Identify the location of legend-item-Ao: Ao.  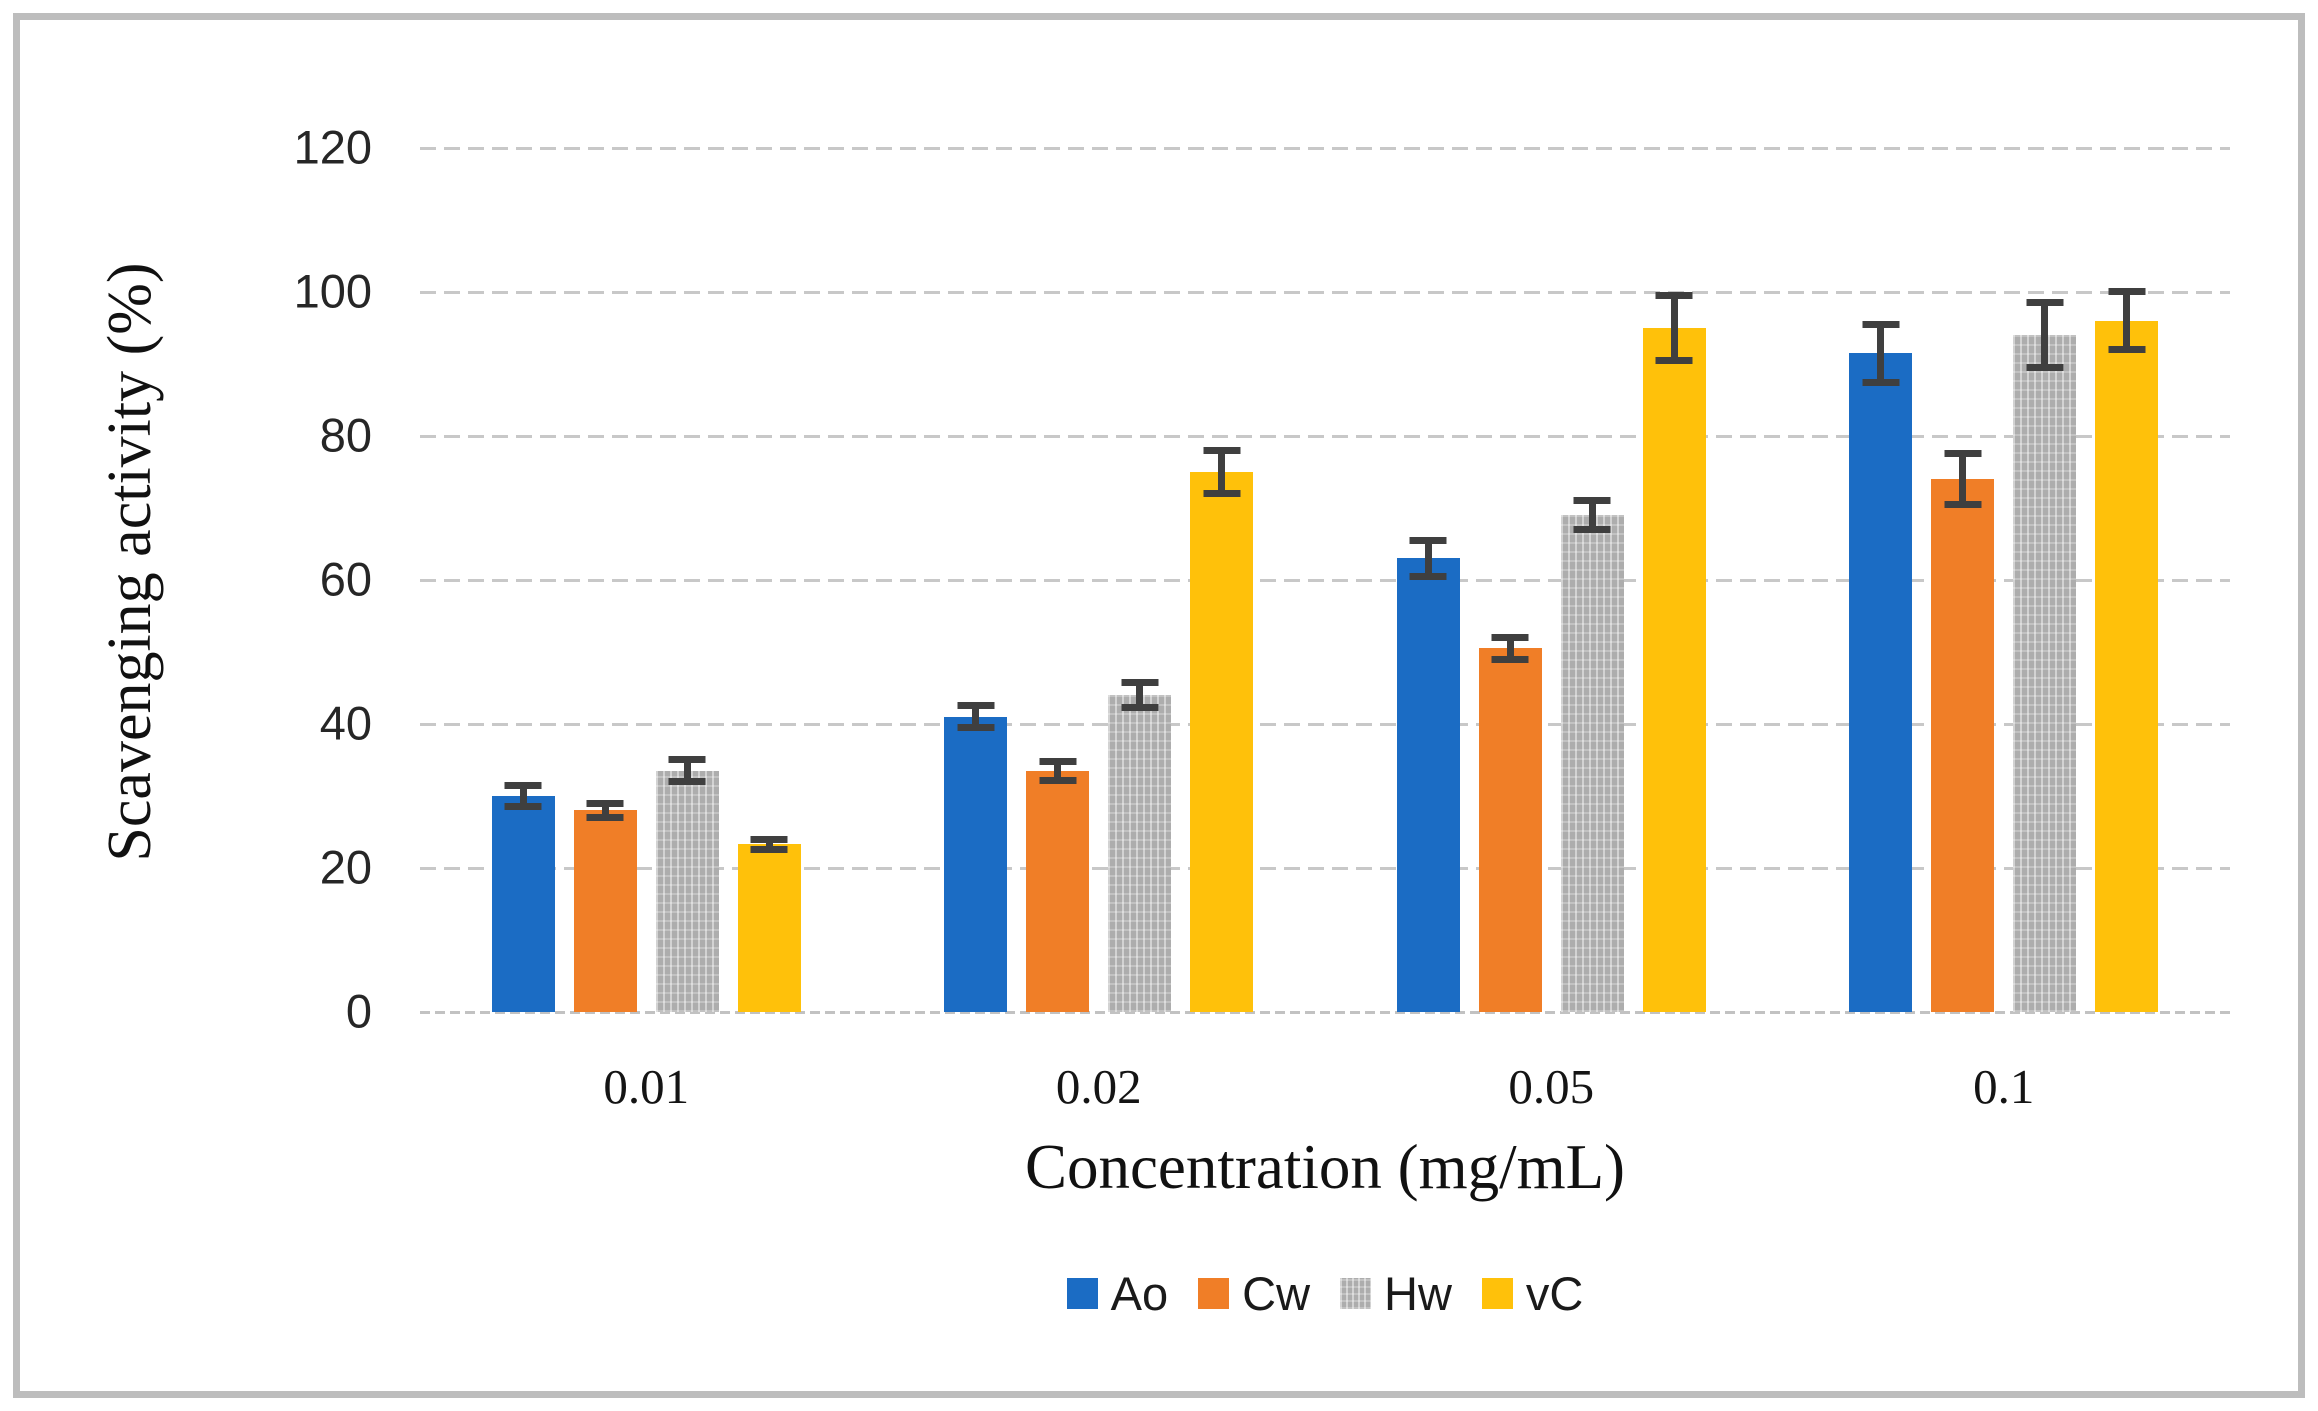
(1117, 1293).